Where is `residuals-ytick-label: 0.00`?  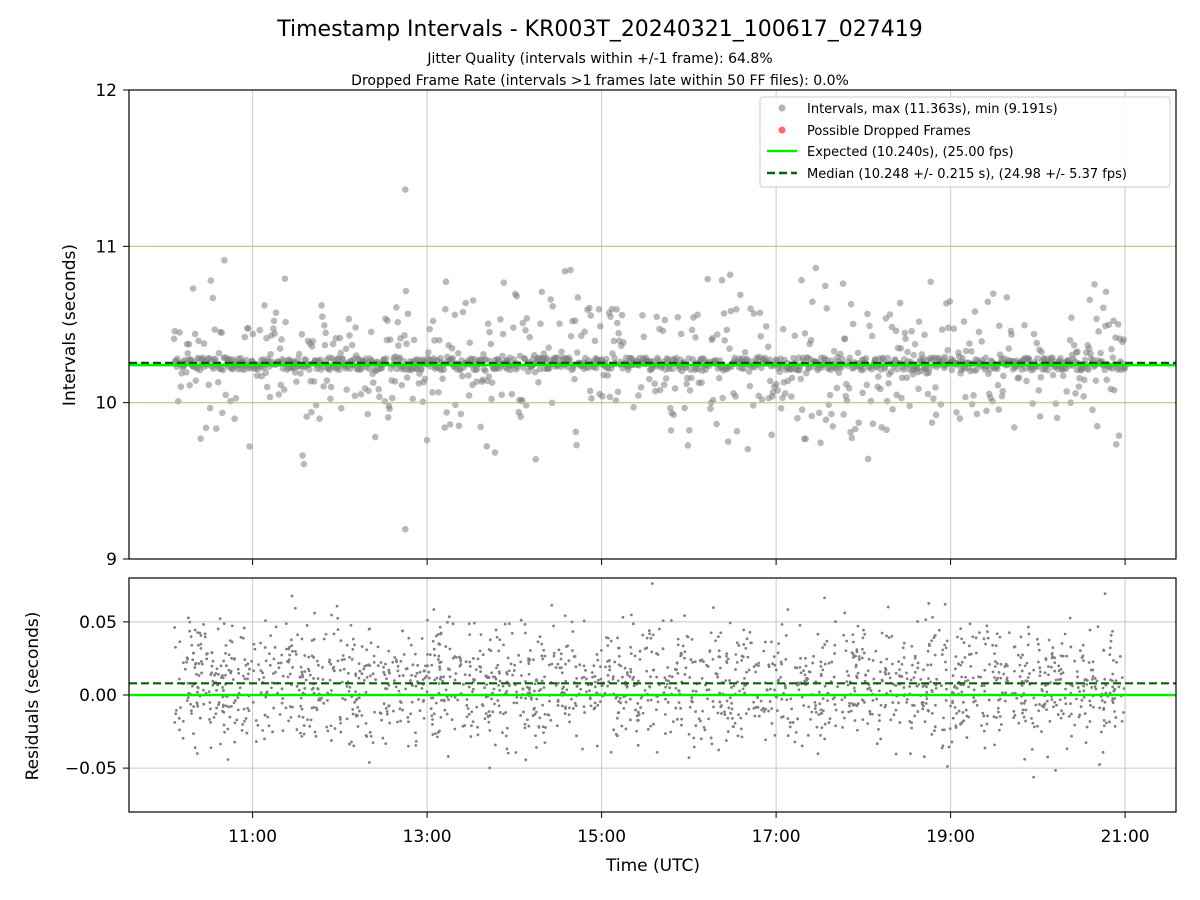
residuals-ytick-label: 0.00 is located at coordinates (98, 696).